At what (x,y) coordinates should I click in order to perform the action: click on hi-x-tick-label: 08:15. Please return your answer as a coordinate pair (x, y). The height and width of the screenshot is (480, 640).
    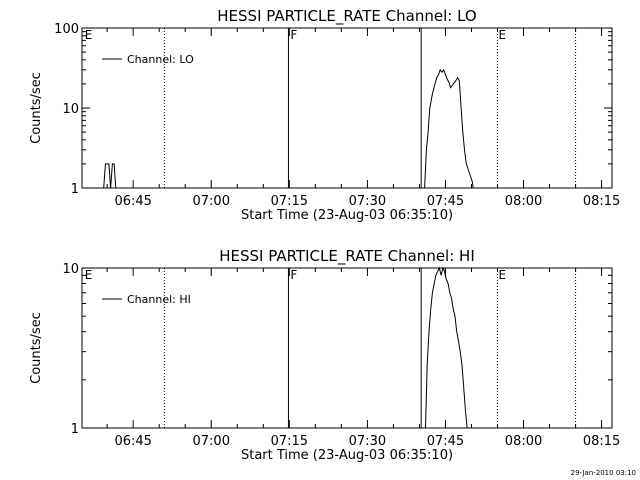
    Looking at the image, I should click on (601, 441).